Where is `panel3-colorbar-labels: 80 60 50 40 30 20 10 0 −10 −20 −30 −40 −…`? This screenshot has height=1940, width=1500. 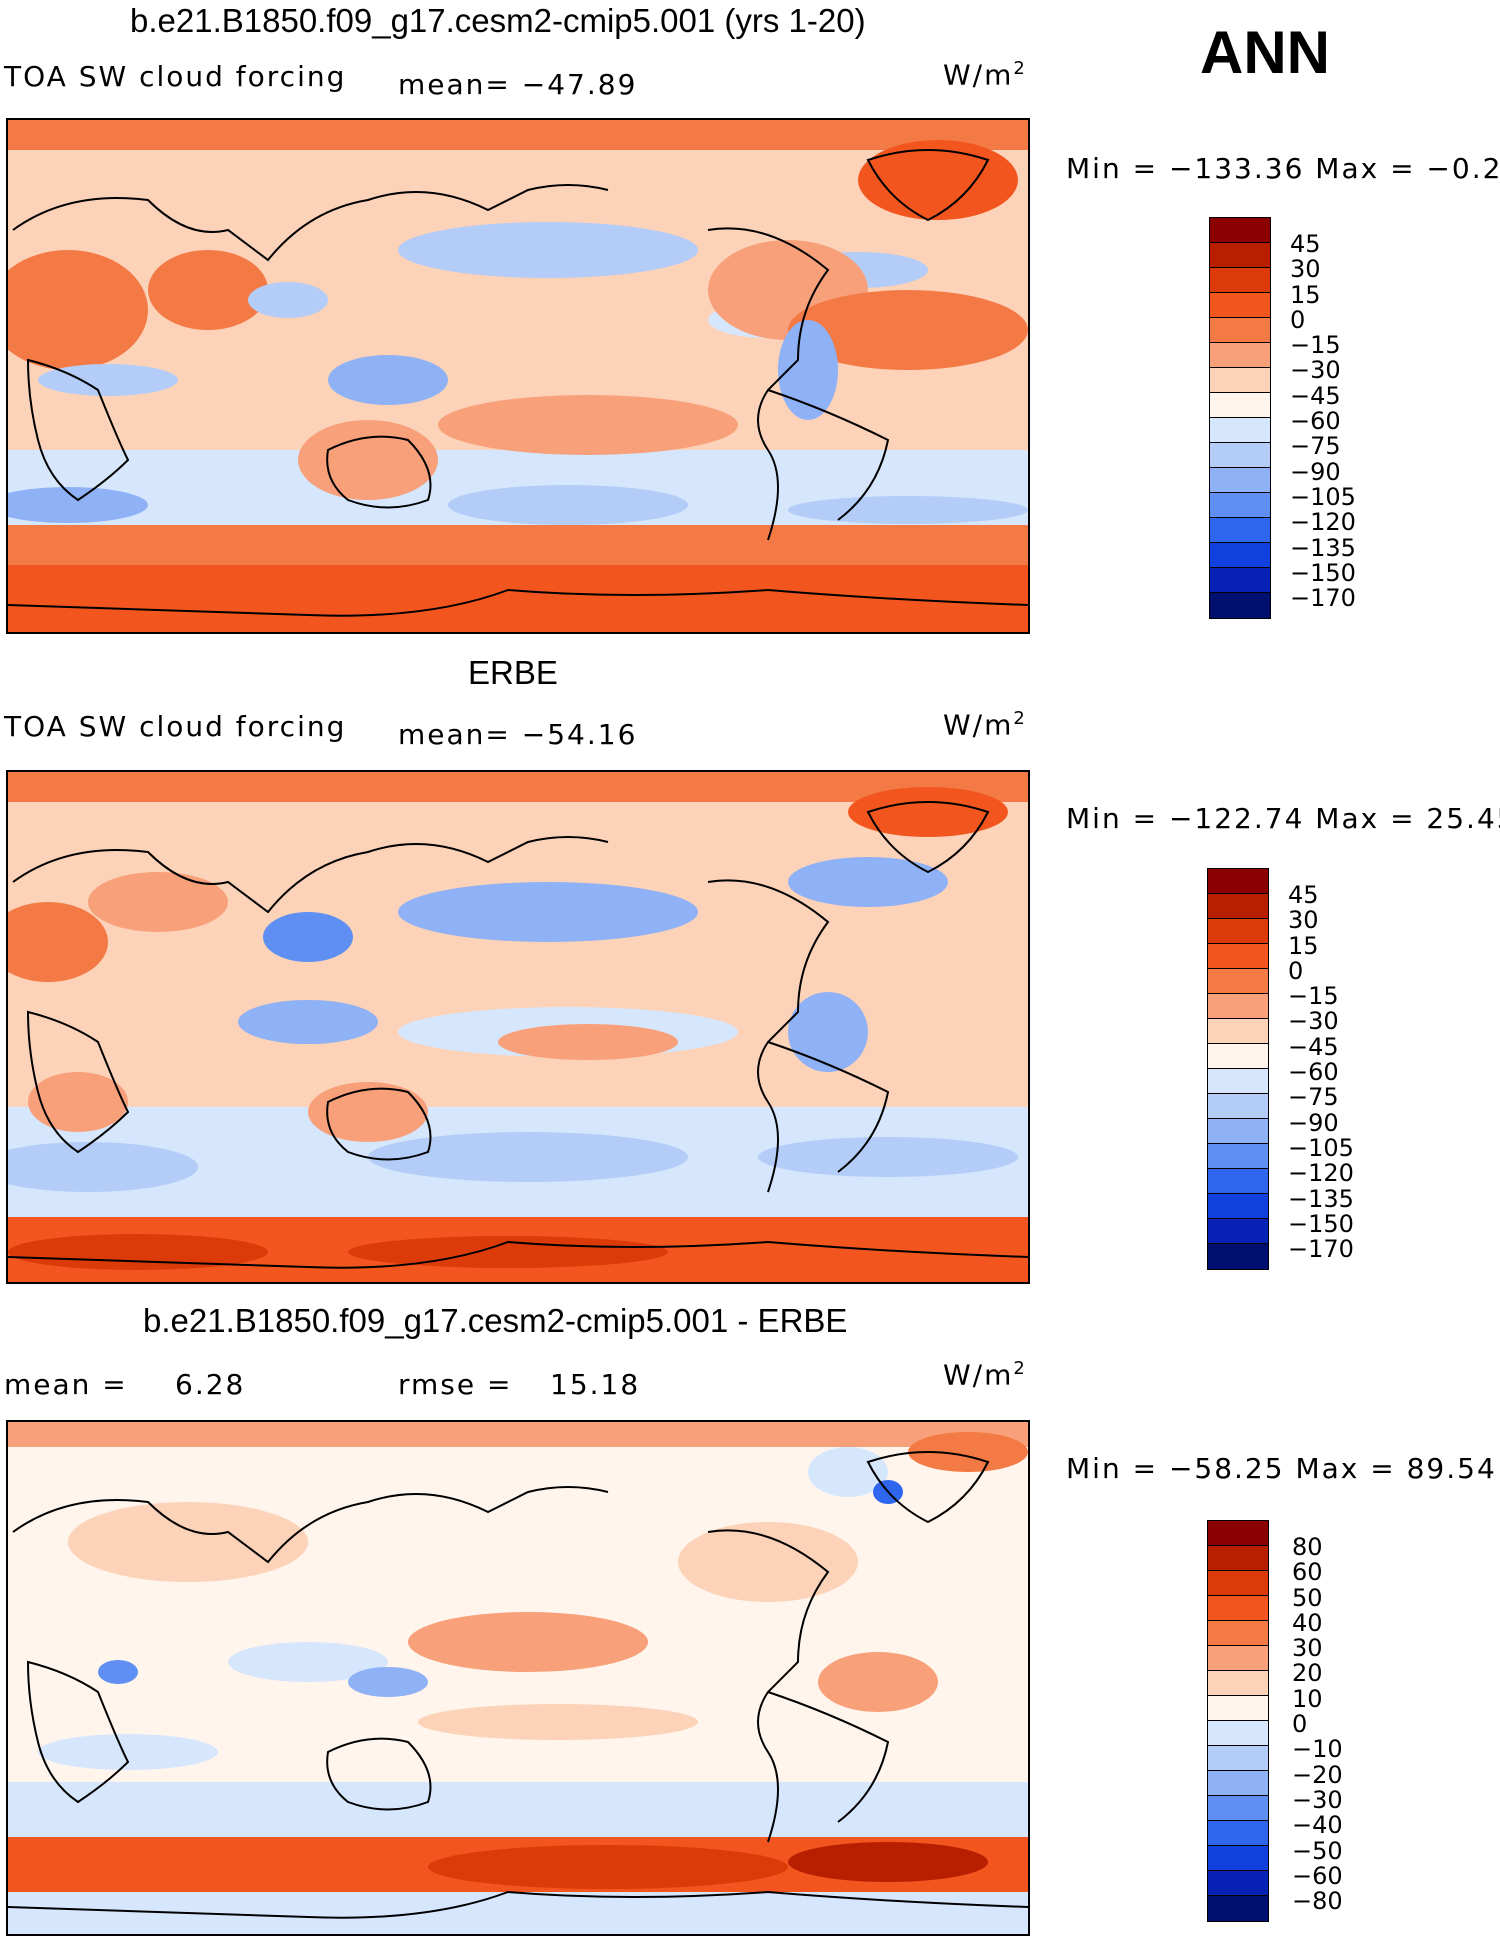 panel3-colorbar-labels: 80 60 50 40 30 20 10 0 −10 −20 −30 −40 −… is located at coordinates (1317, 1724).